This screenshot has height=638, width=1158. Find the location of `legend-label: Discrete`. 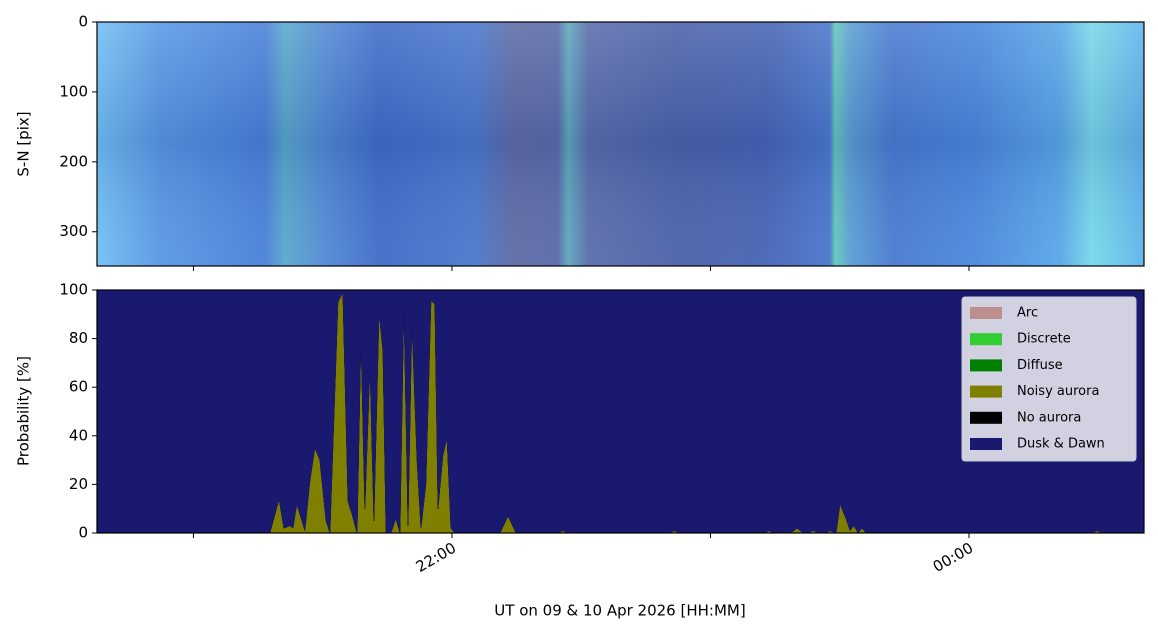

legend-label: Discrete is located at coordinates (1044, 339).